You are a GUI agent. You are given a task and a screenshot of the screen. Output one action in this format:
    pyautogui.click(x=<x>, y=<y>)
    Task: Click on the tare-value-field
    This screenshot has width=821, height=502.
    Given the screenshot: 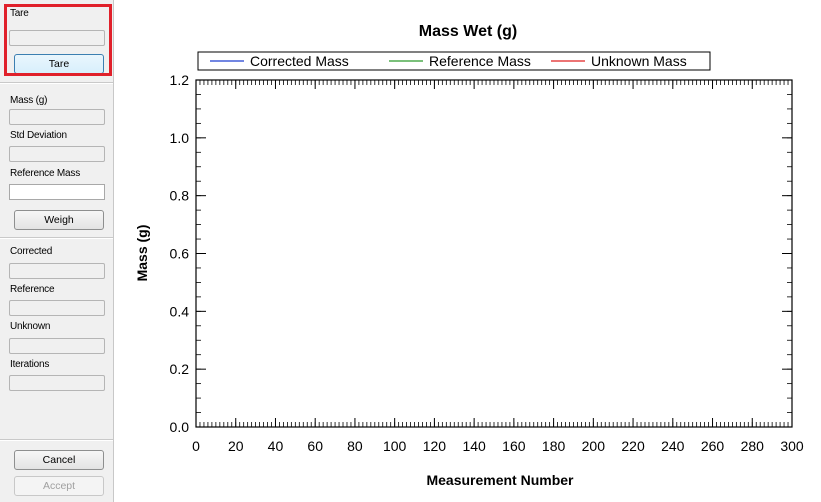 What is the action you would take?
    pyautogui.click(x=57, y=38)
    